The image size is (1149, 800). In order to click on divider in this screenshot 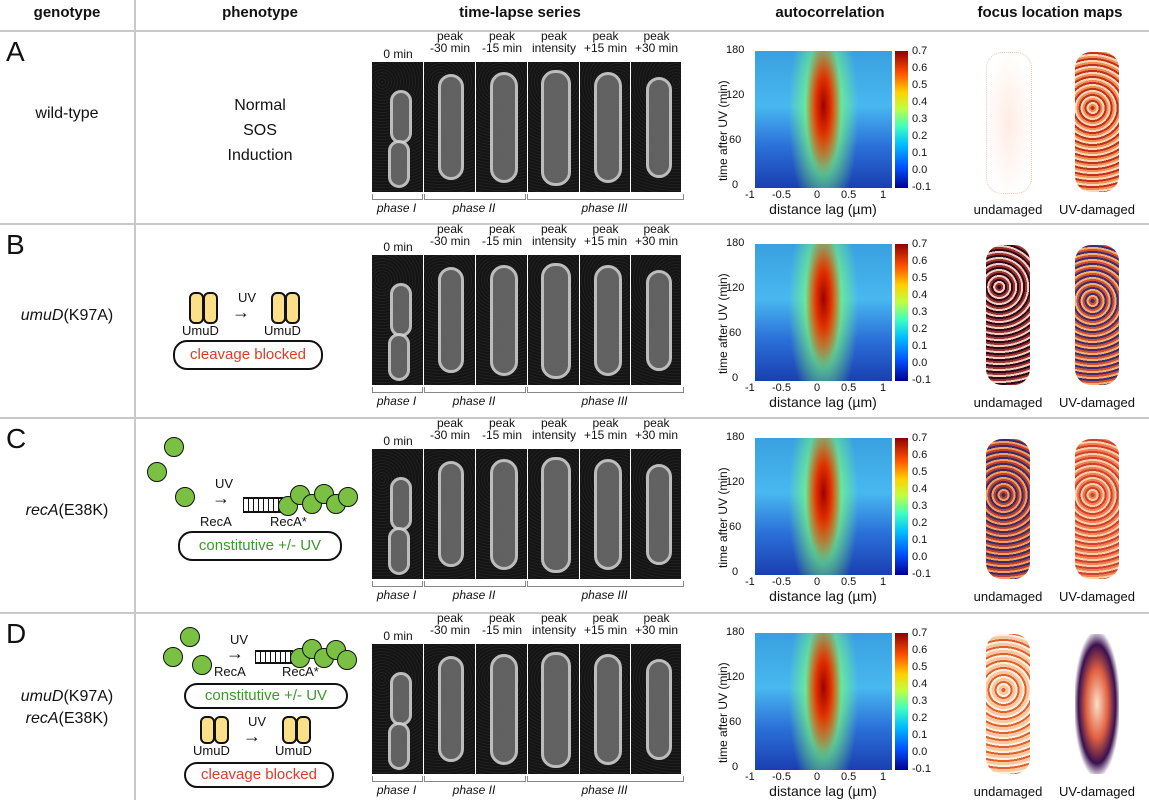, I will do `click(574, 224)`.